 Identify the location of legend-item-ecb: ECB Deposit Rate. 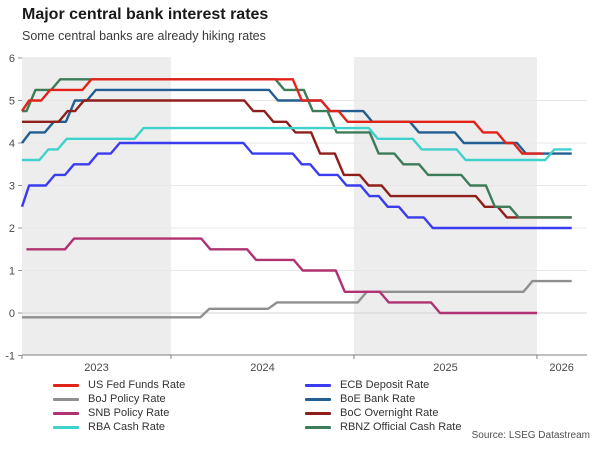
(383, 385).